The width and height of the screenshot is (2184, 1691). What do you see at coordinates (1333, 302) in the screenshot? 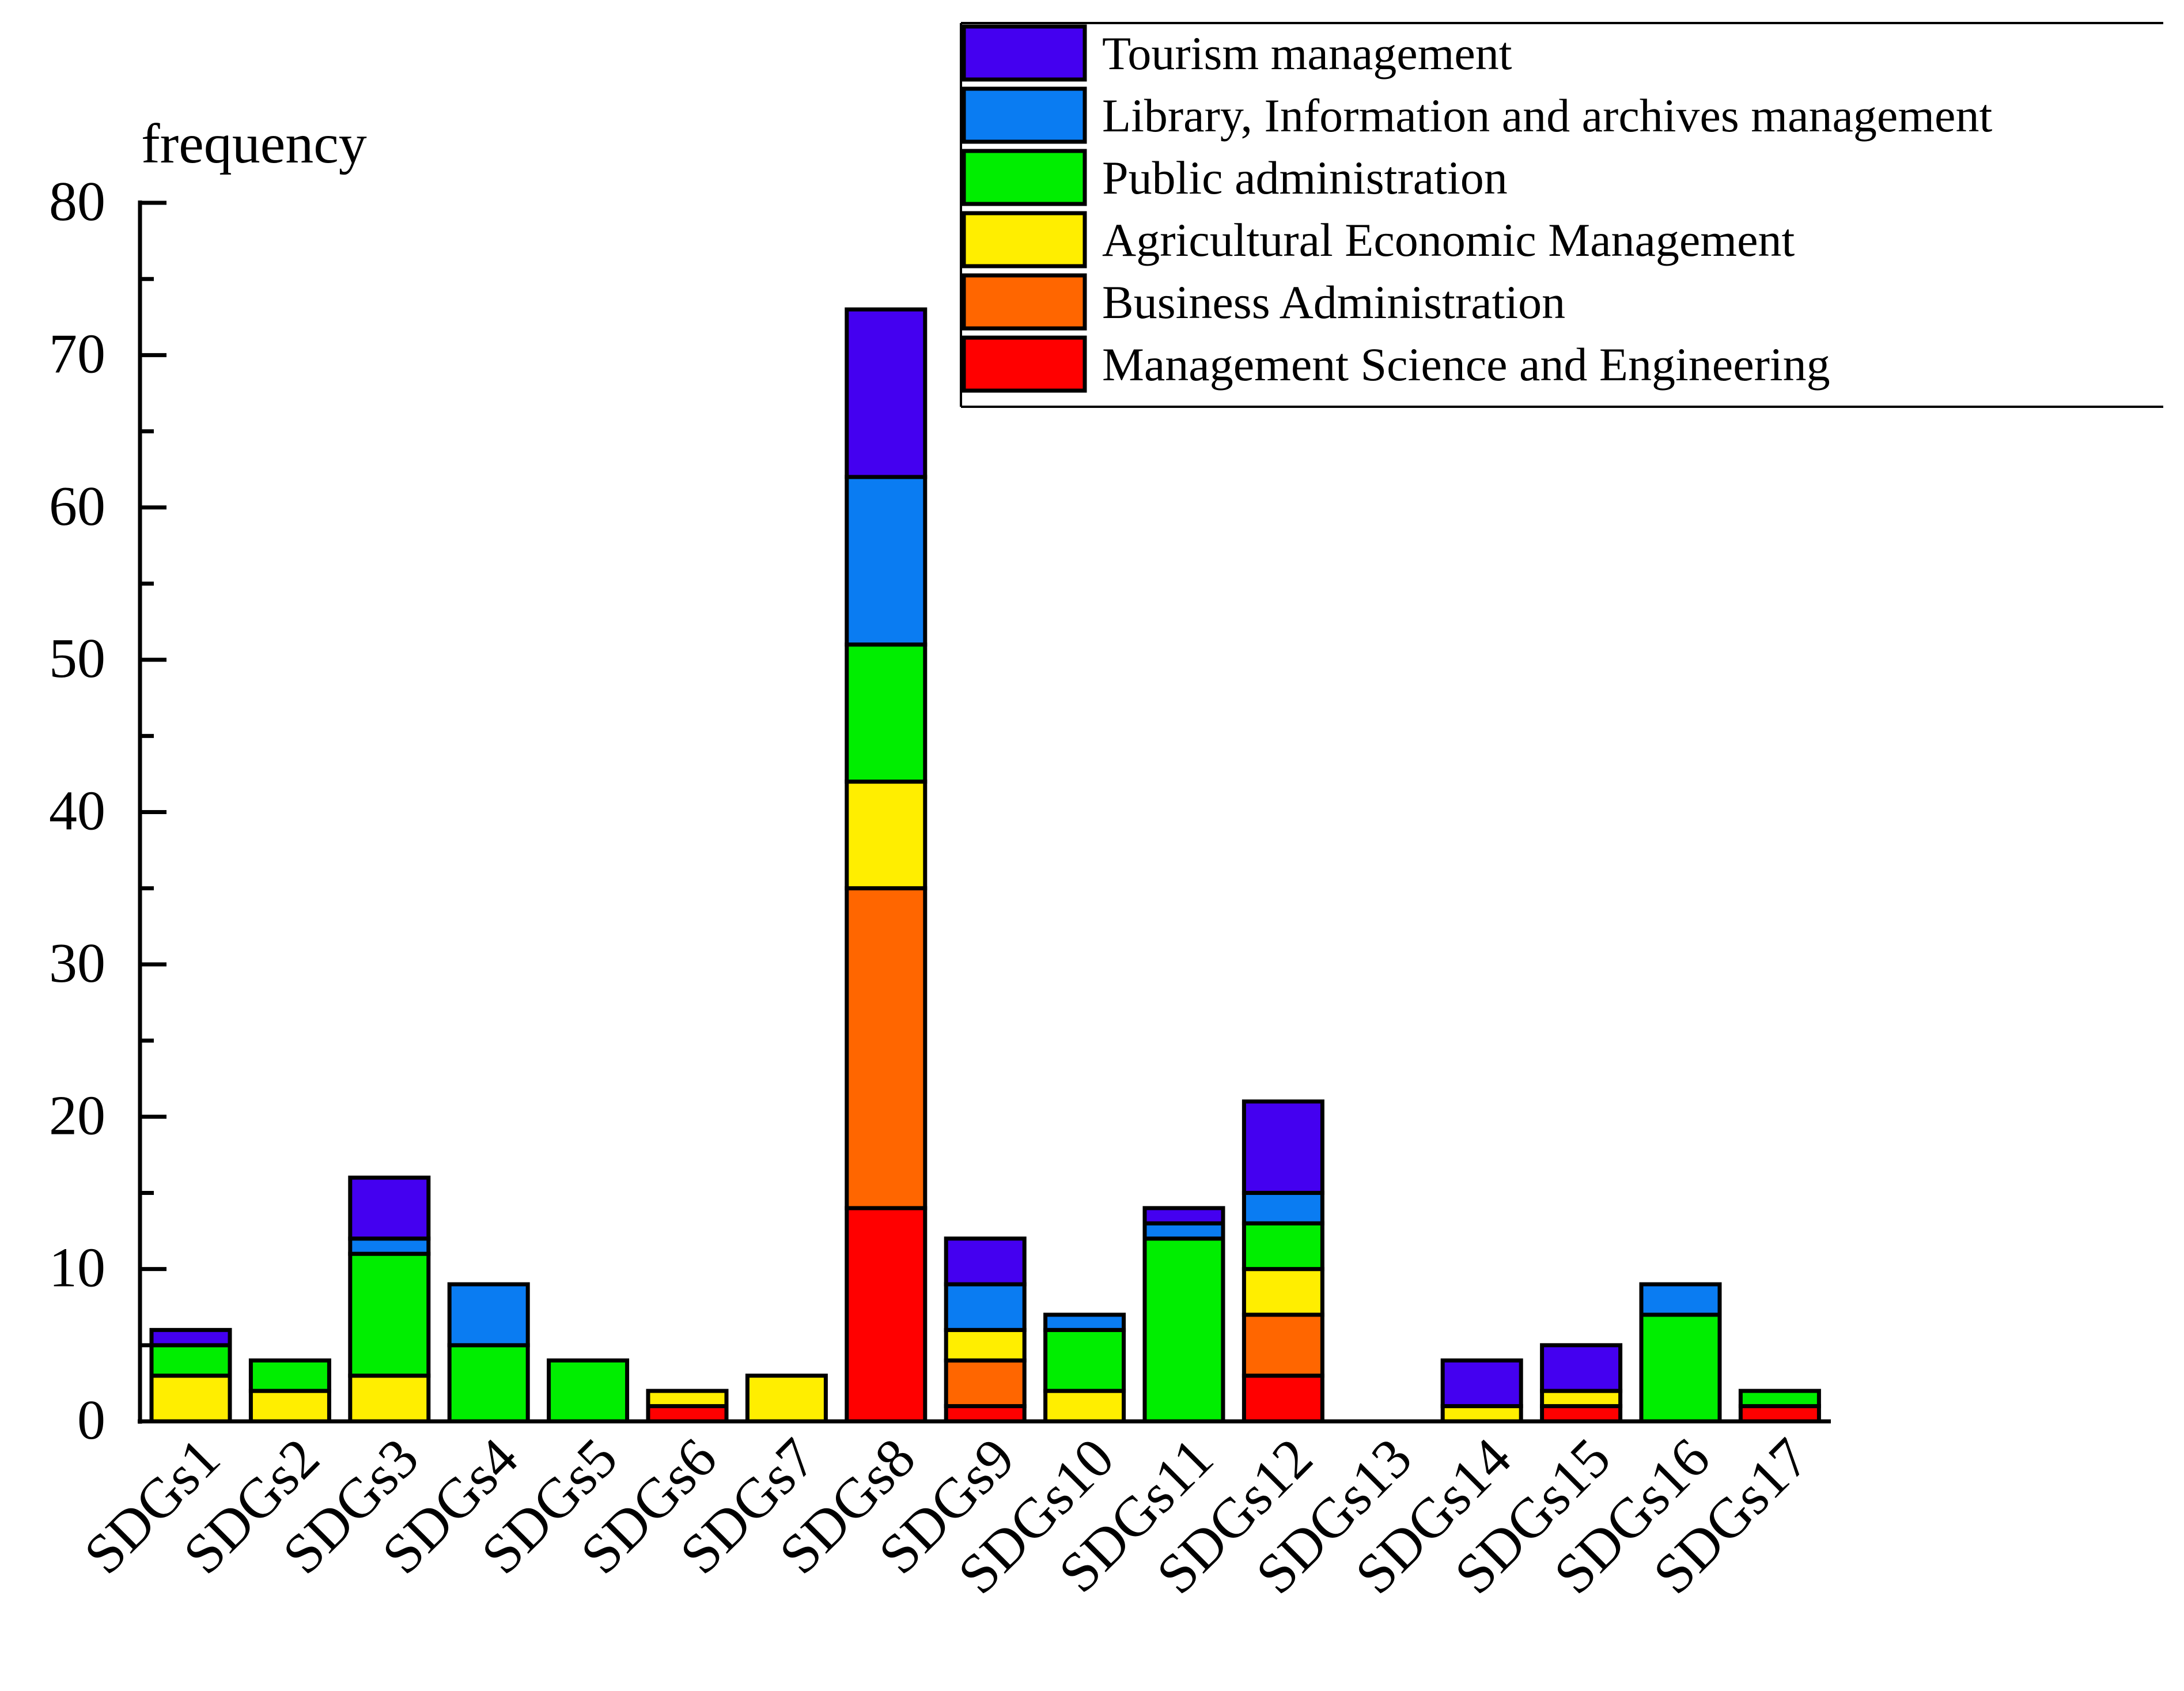
I see `legend-entry-label: Business Administration` at bounding box center [1333, 302].